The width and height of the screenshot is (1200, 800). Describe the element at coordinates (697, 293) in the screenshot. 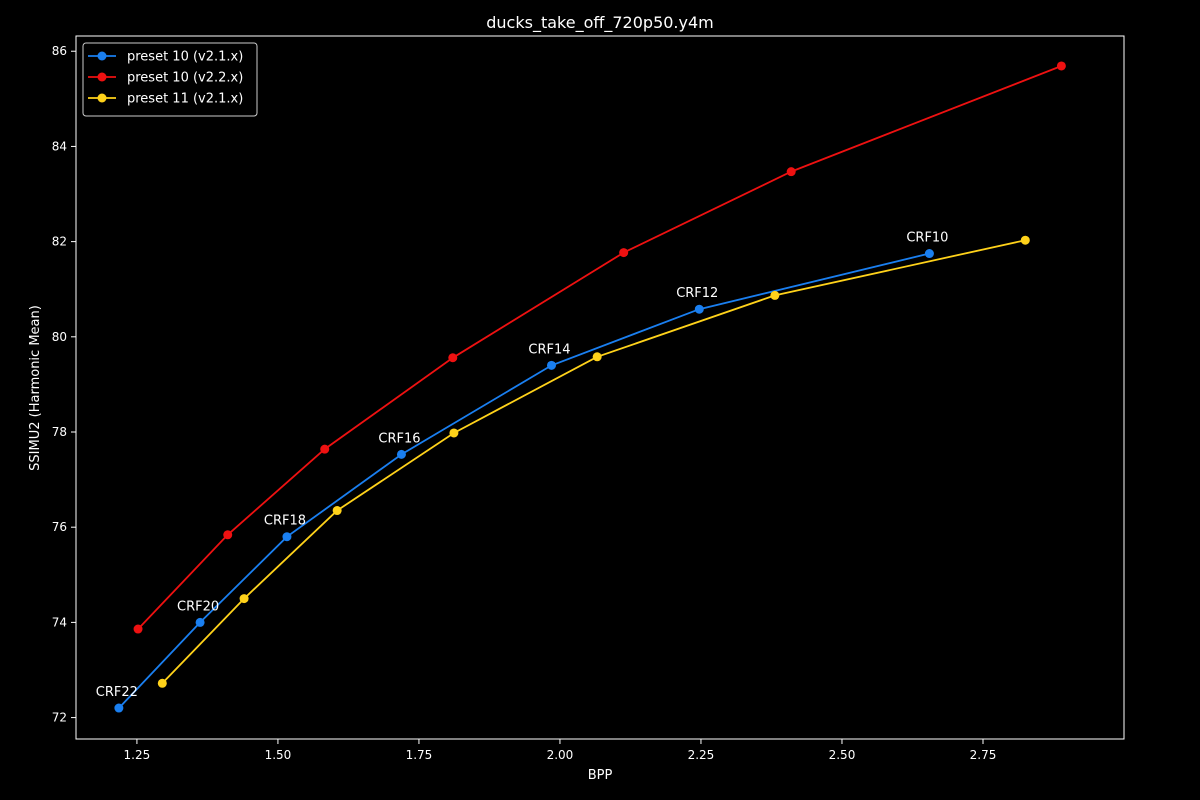

I see `data-label: CRF12` at that location.